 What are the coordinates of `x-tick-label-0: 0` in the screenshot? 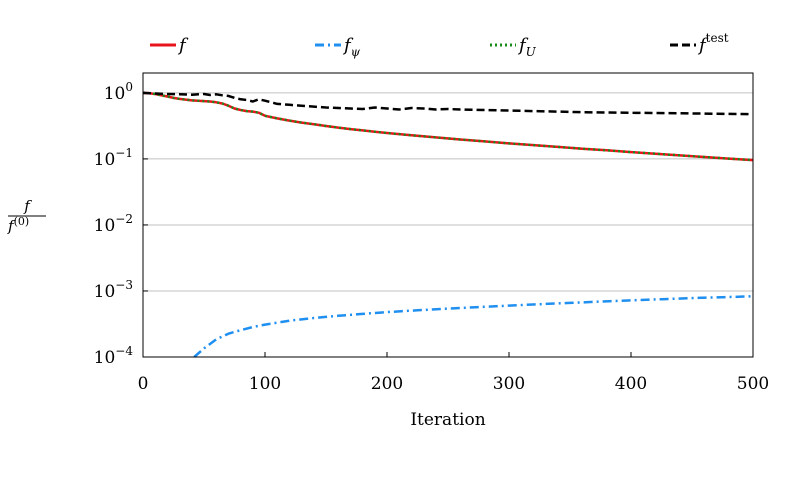 It's located at (143, 384).